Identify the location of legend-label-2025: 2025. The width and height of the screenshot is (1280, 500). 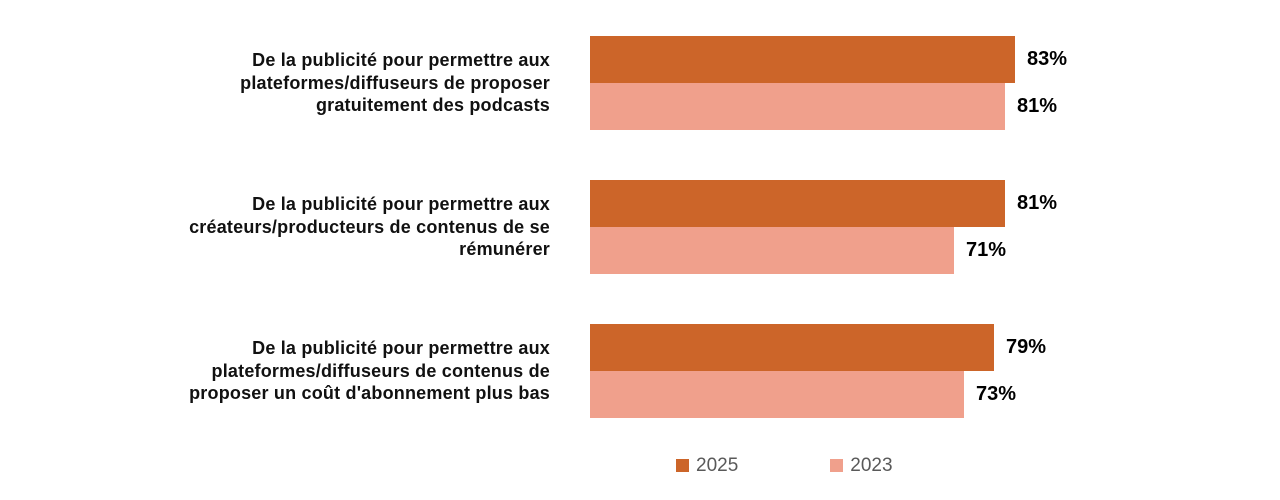
(717, 465).